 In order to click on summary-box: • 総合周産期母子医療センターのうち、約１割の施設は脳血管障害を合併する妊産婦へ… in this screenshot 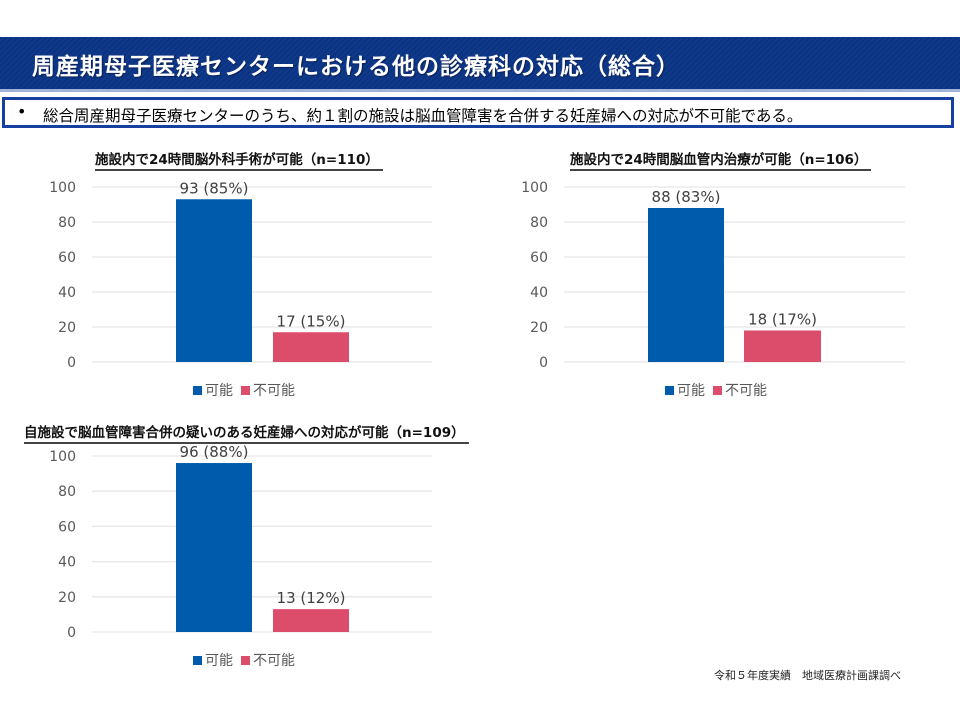, I will do `click(478, 112)`.